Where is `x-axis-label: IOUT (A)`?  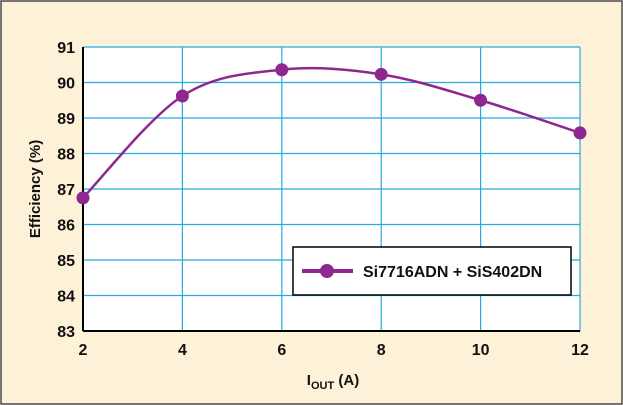 x-axis-label: IOUT (A) is located at coordinates (333, 382).